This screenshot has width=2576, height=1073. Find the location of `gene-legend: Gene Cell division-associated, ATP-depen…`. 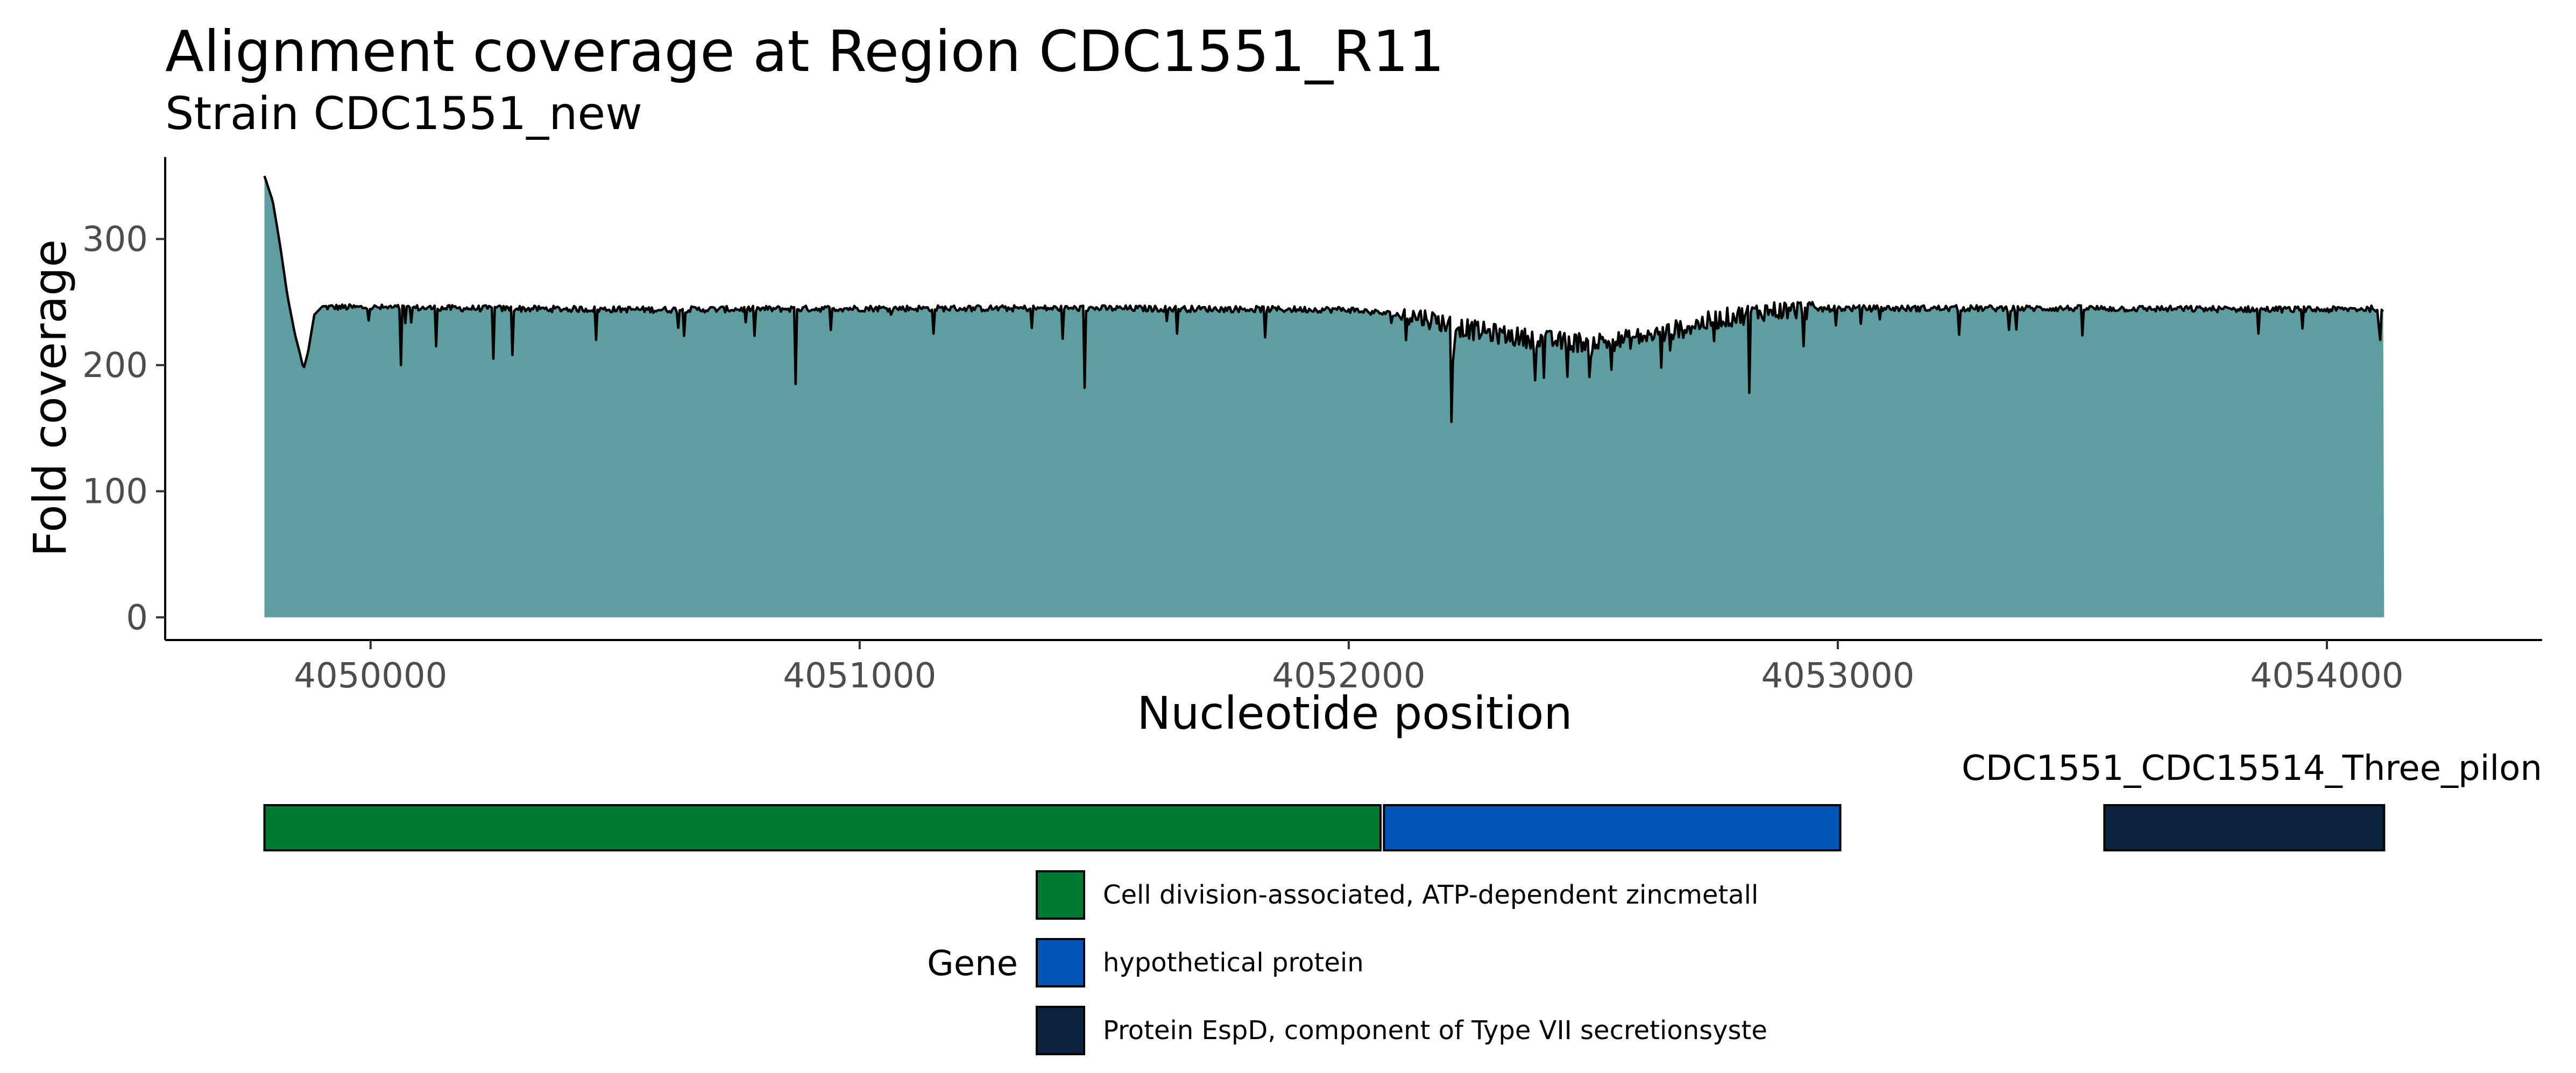

gene-legend: Gene Cell division-associated, ATP-depen… is located at coordinates (1347, 962).